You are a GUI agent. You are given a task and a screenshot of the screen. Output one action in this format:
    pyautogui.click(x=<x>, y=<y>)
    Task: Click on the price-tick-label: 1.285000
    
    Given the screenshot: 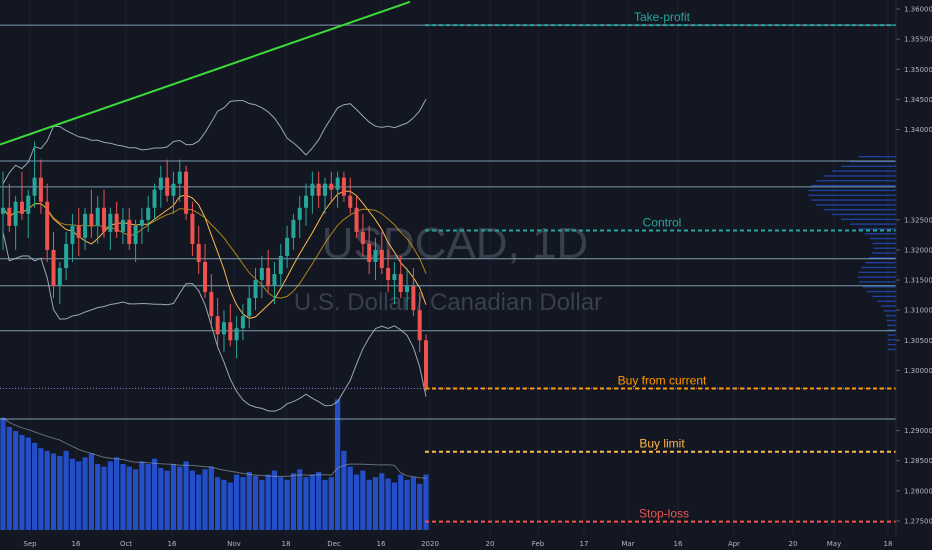 What is the action you would take?
    pyautogui.click(x=918, y=461)
    